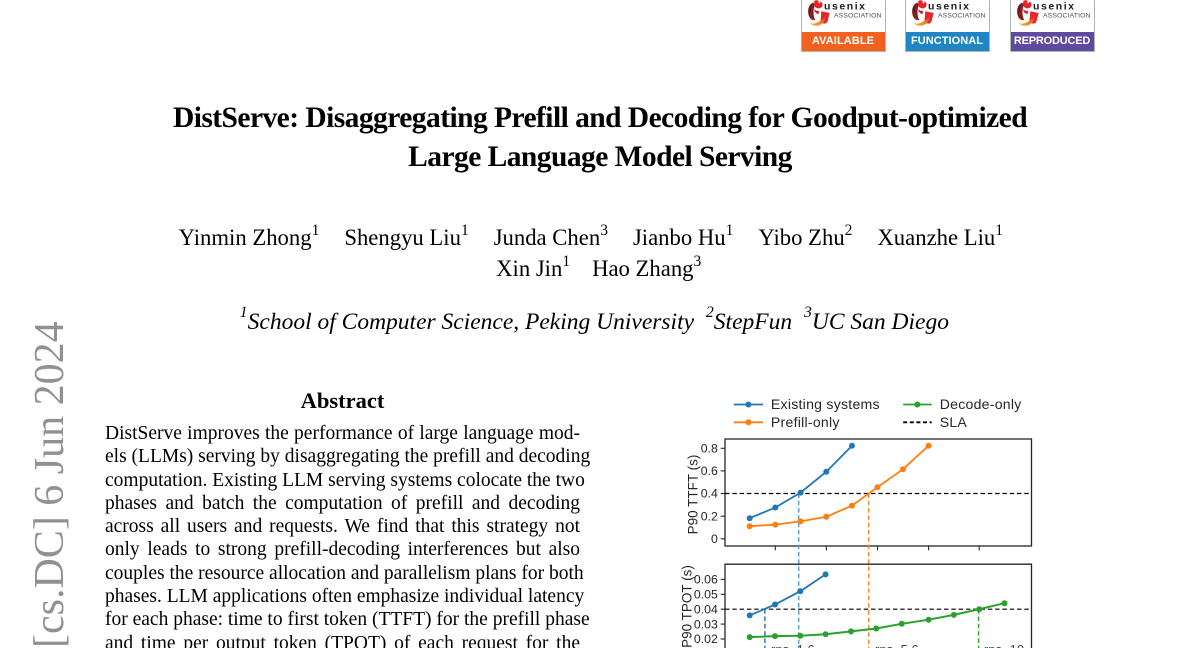  What do you see at coordinates (1004, 645) in the screenshot?
I see `svg-text: rps=10` at bounding box center [1004, 645].